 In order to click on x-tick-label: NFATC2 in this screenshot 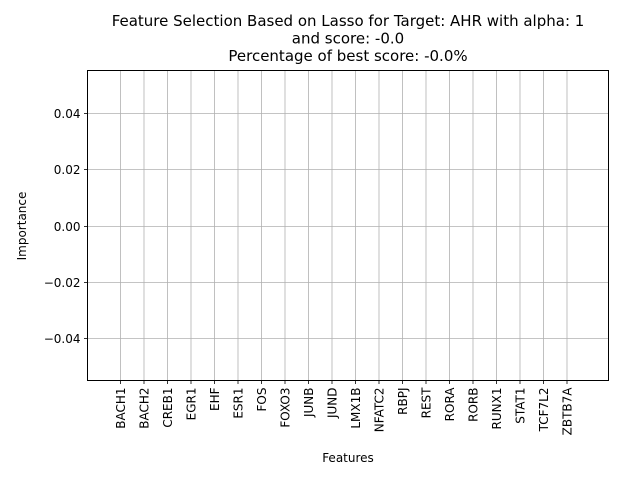, I will do `click(379, 410)`.